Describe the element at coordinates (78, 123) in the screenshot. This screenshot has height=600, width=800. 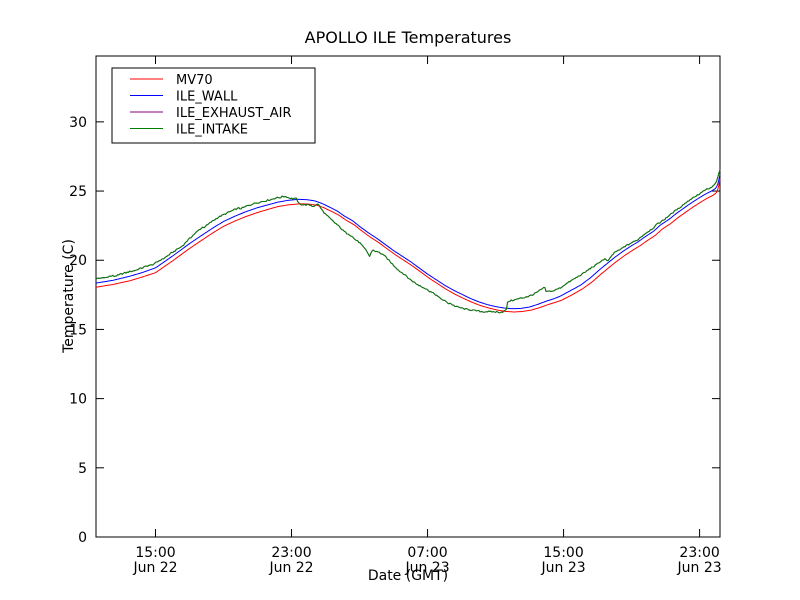
I see `y-tick-label: 30` at that location.